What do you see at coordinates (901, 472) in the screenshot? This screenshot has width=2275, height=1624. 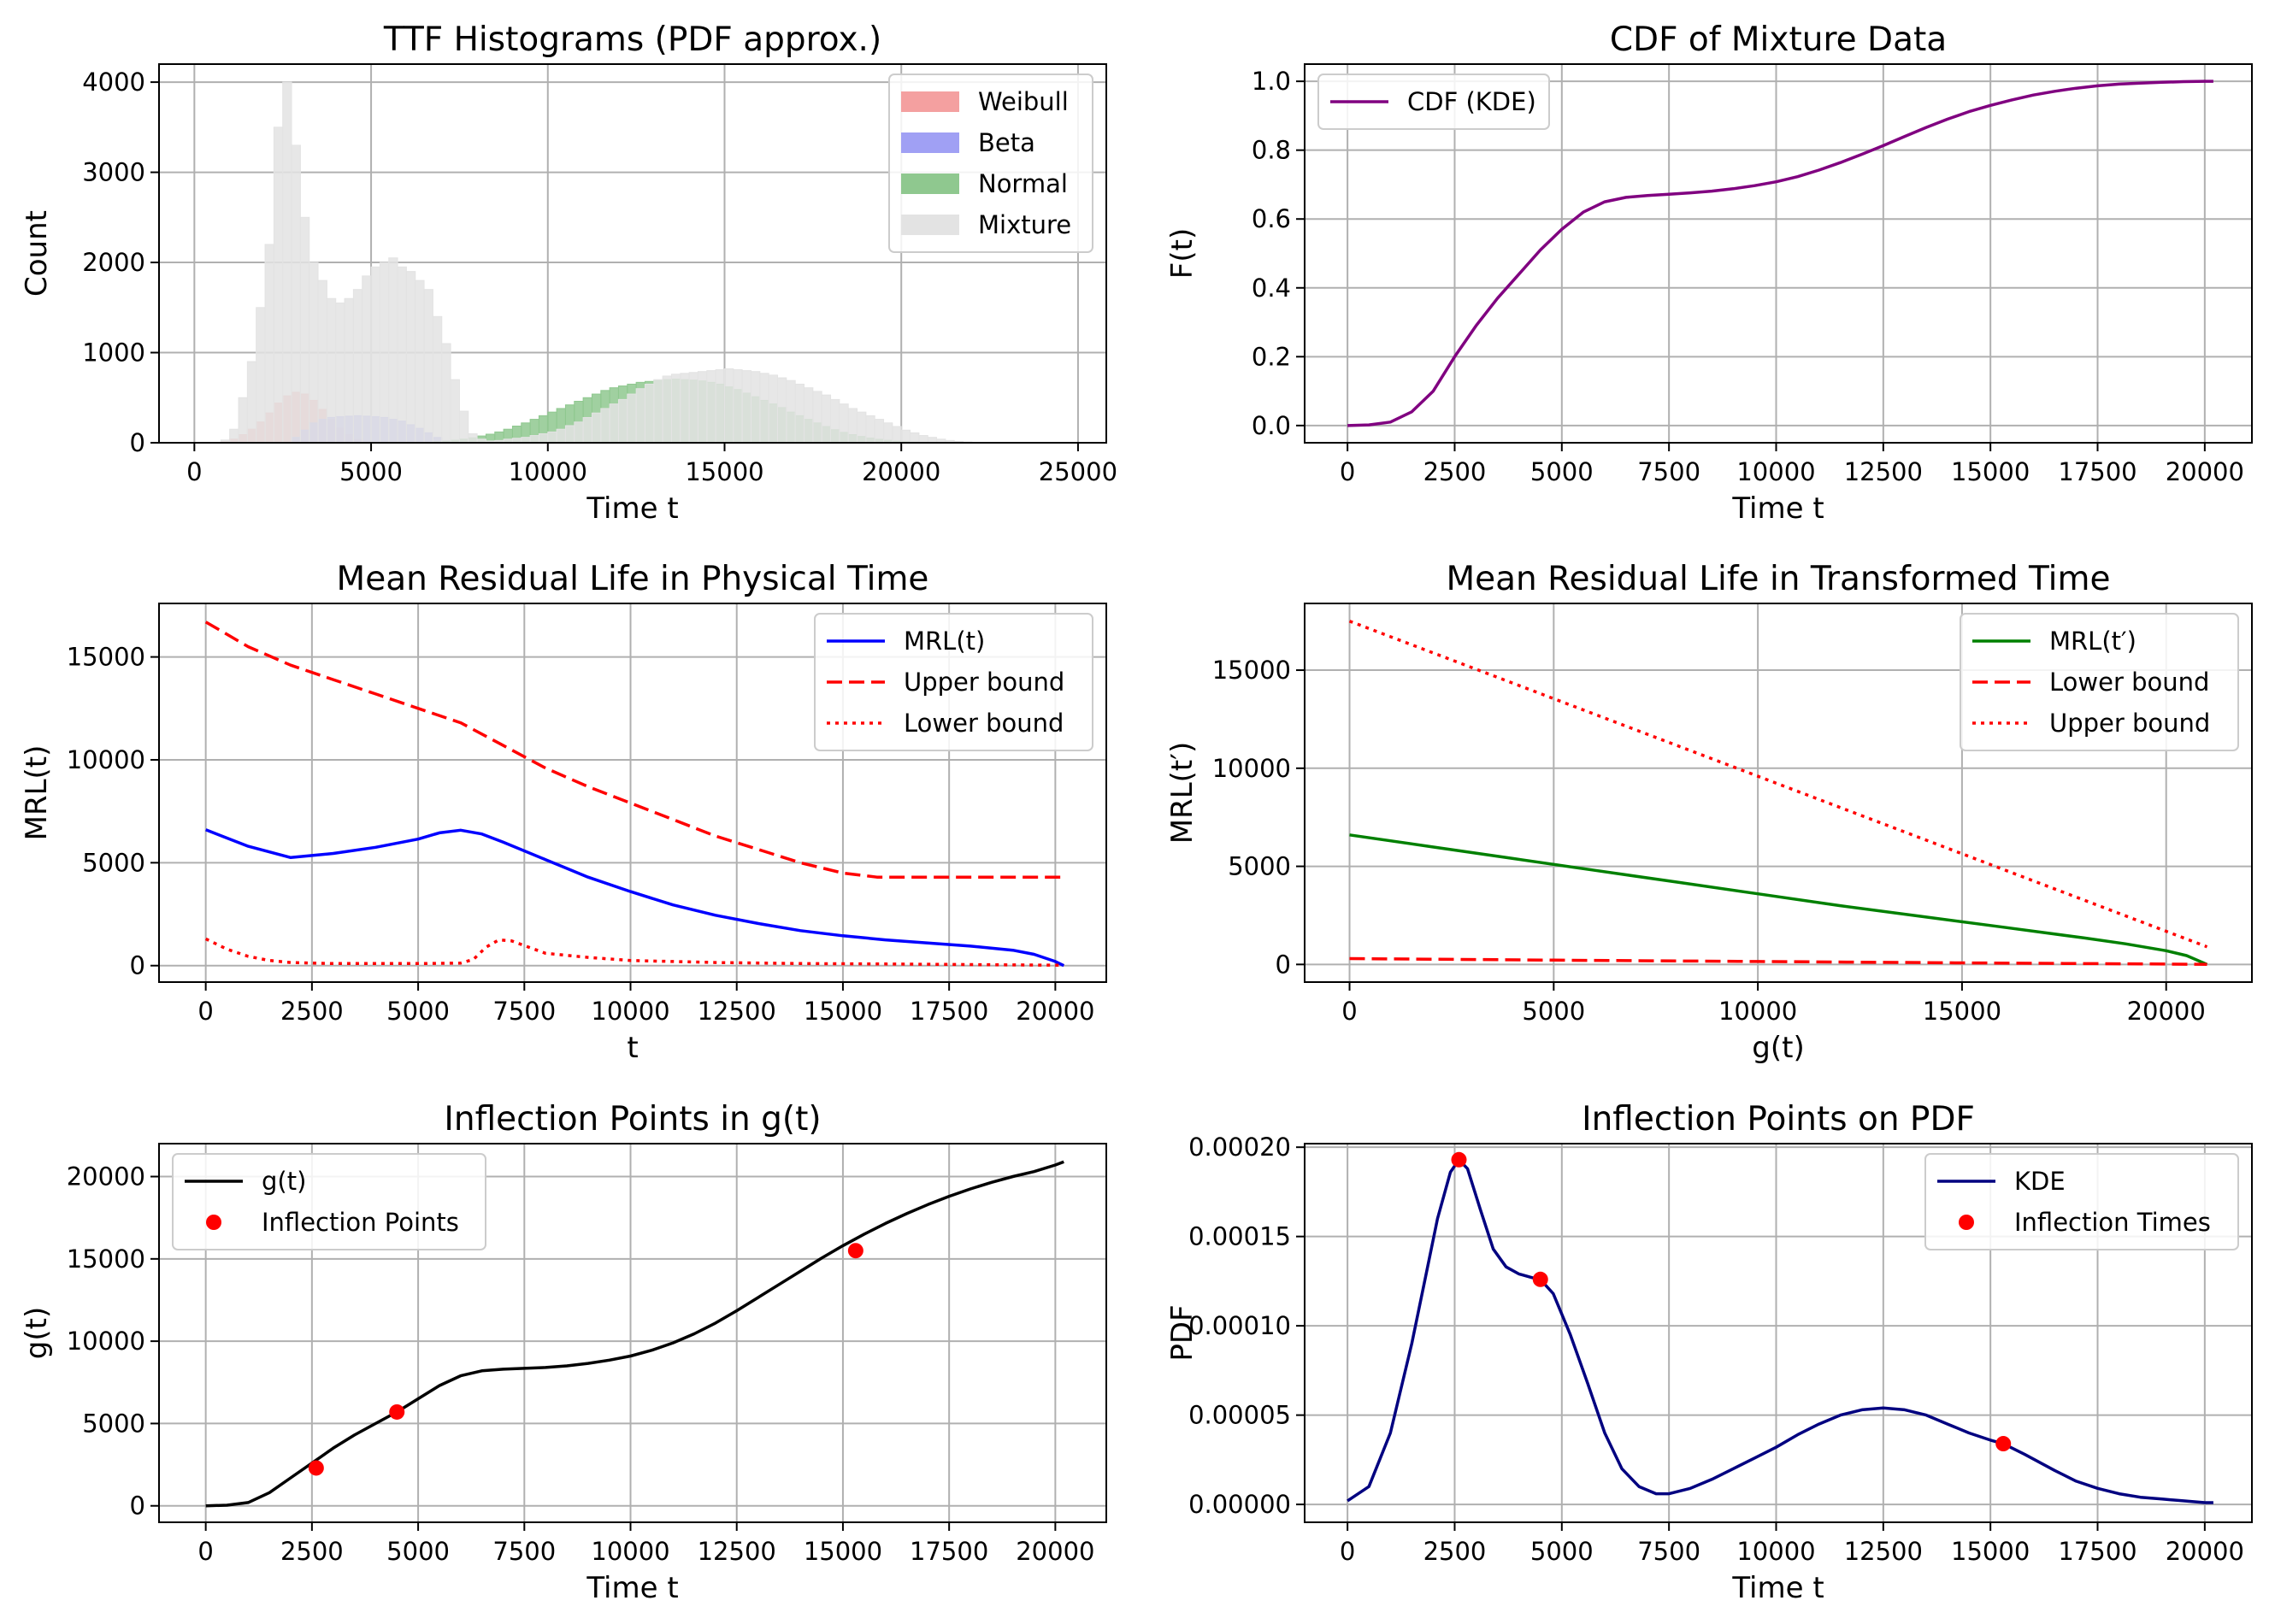 I see `x-tick-label: 20000` at bounding box center [901, 472].